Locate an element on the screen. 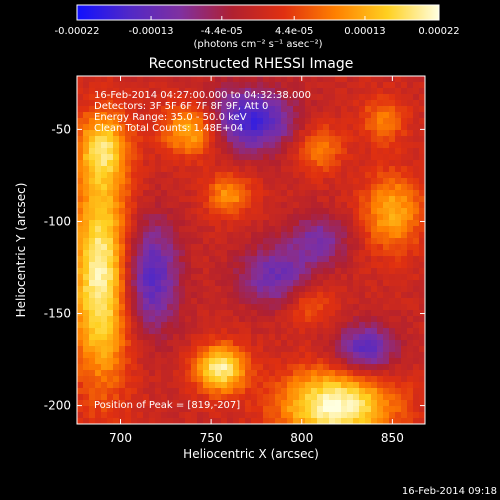 This screenshot has width=500, height=500. colorbar-tick-label: -4.4e-05 is located at coordinates (222, 31).